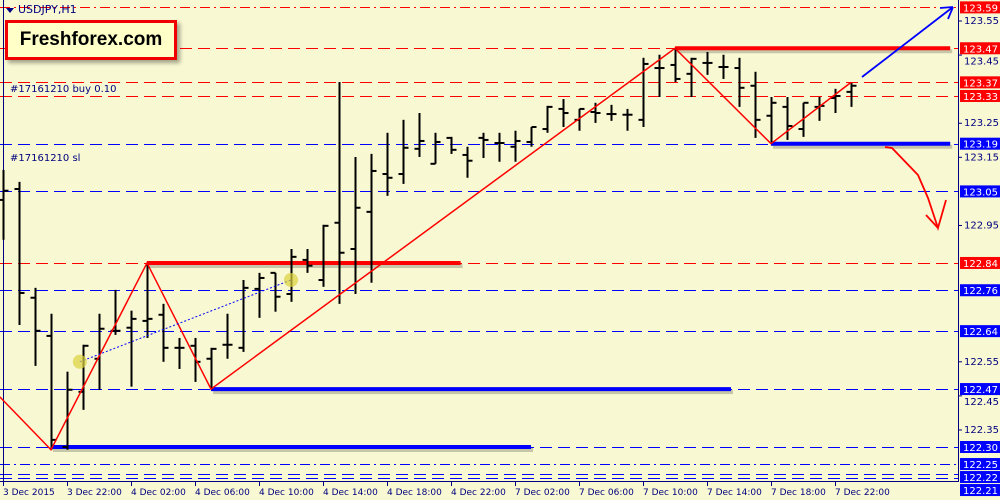  What do you see at coordinates (981, 362) in the screenshot?
I see `price-tick-label: 122.55` at bounding box center [981, 362].